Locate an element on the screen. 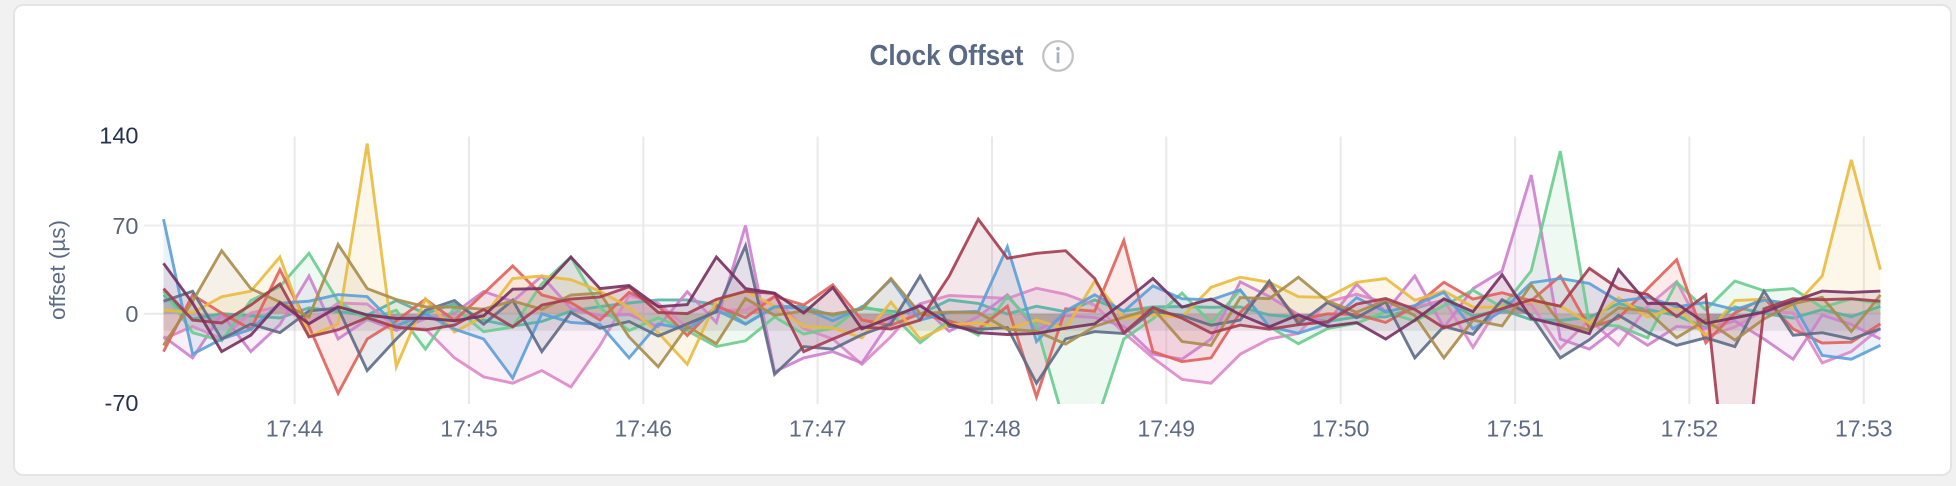 The image size is (1956, 486). svg-text: 17:47 is located at coordinates (818, 429).